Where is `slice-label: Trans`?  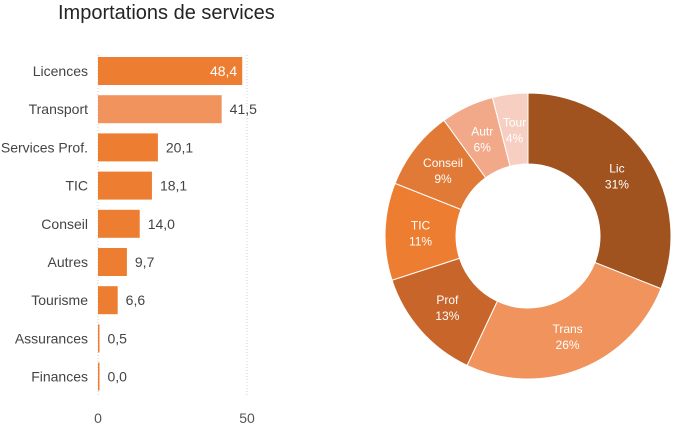
slice-label: Trans is located at coordinates (567, 329).